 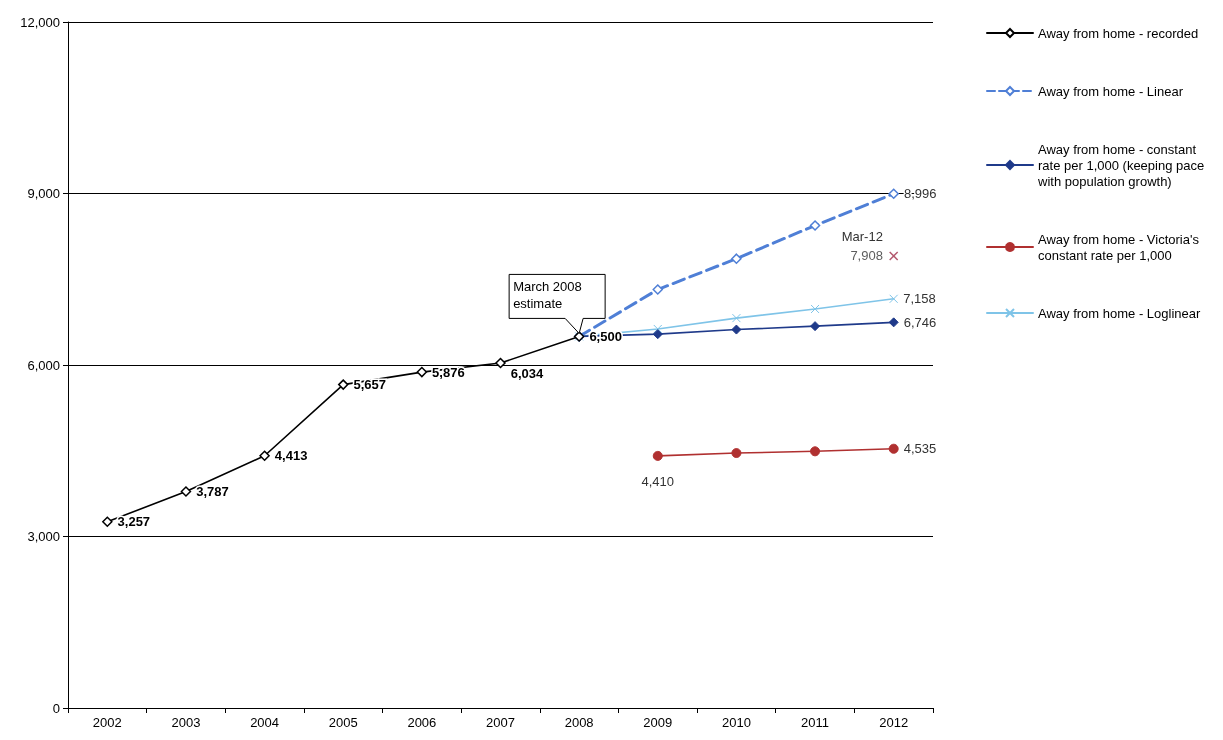 I want to click on data-label: 5,876, so click(x=448, y=372).